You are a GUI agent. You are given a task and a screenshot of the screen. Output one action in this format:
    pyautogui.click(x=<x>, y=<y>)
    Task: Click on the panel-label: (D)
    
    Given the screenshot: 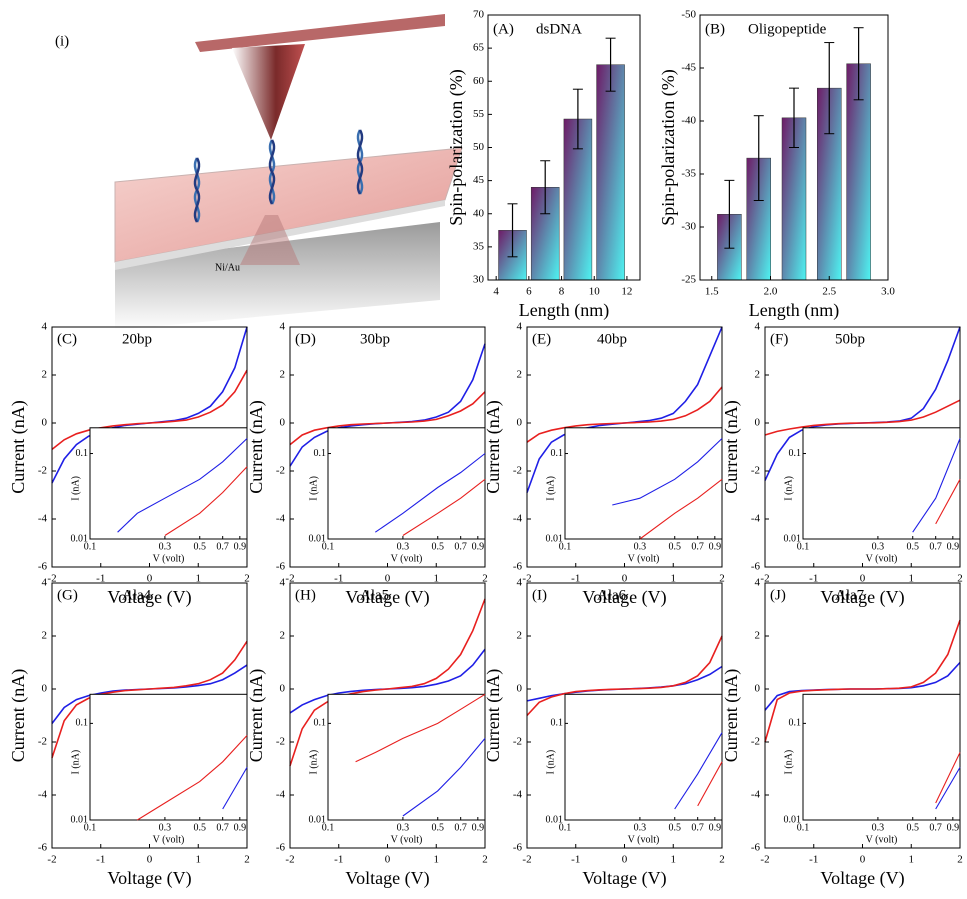 What is the action you would take?
    pyautogui.click(x=305, y=339)
    